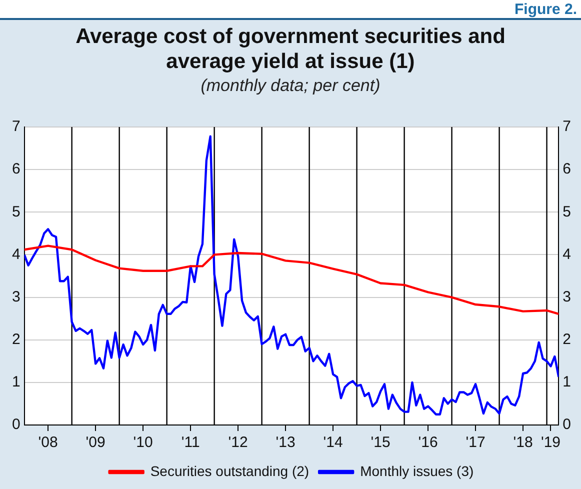  What do you see at coordinates (16, 382) in the screenshot?
I see `y-tick-label: 1` at bounding box center [16, 382].